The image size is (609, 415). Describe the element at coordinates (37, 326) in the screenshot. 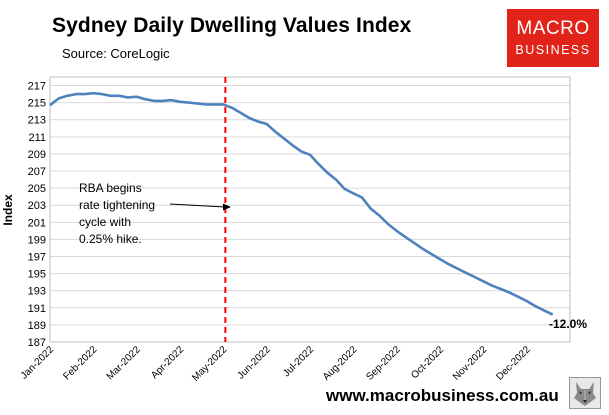

I see `y-tick-label: 189` at that location.